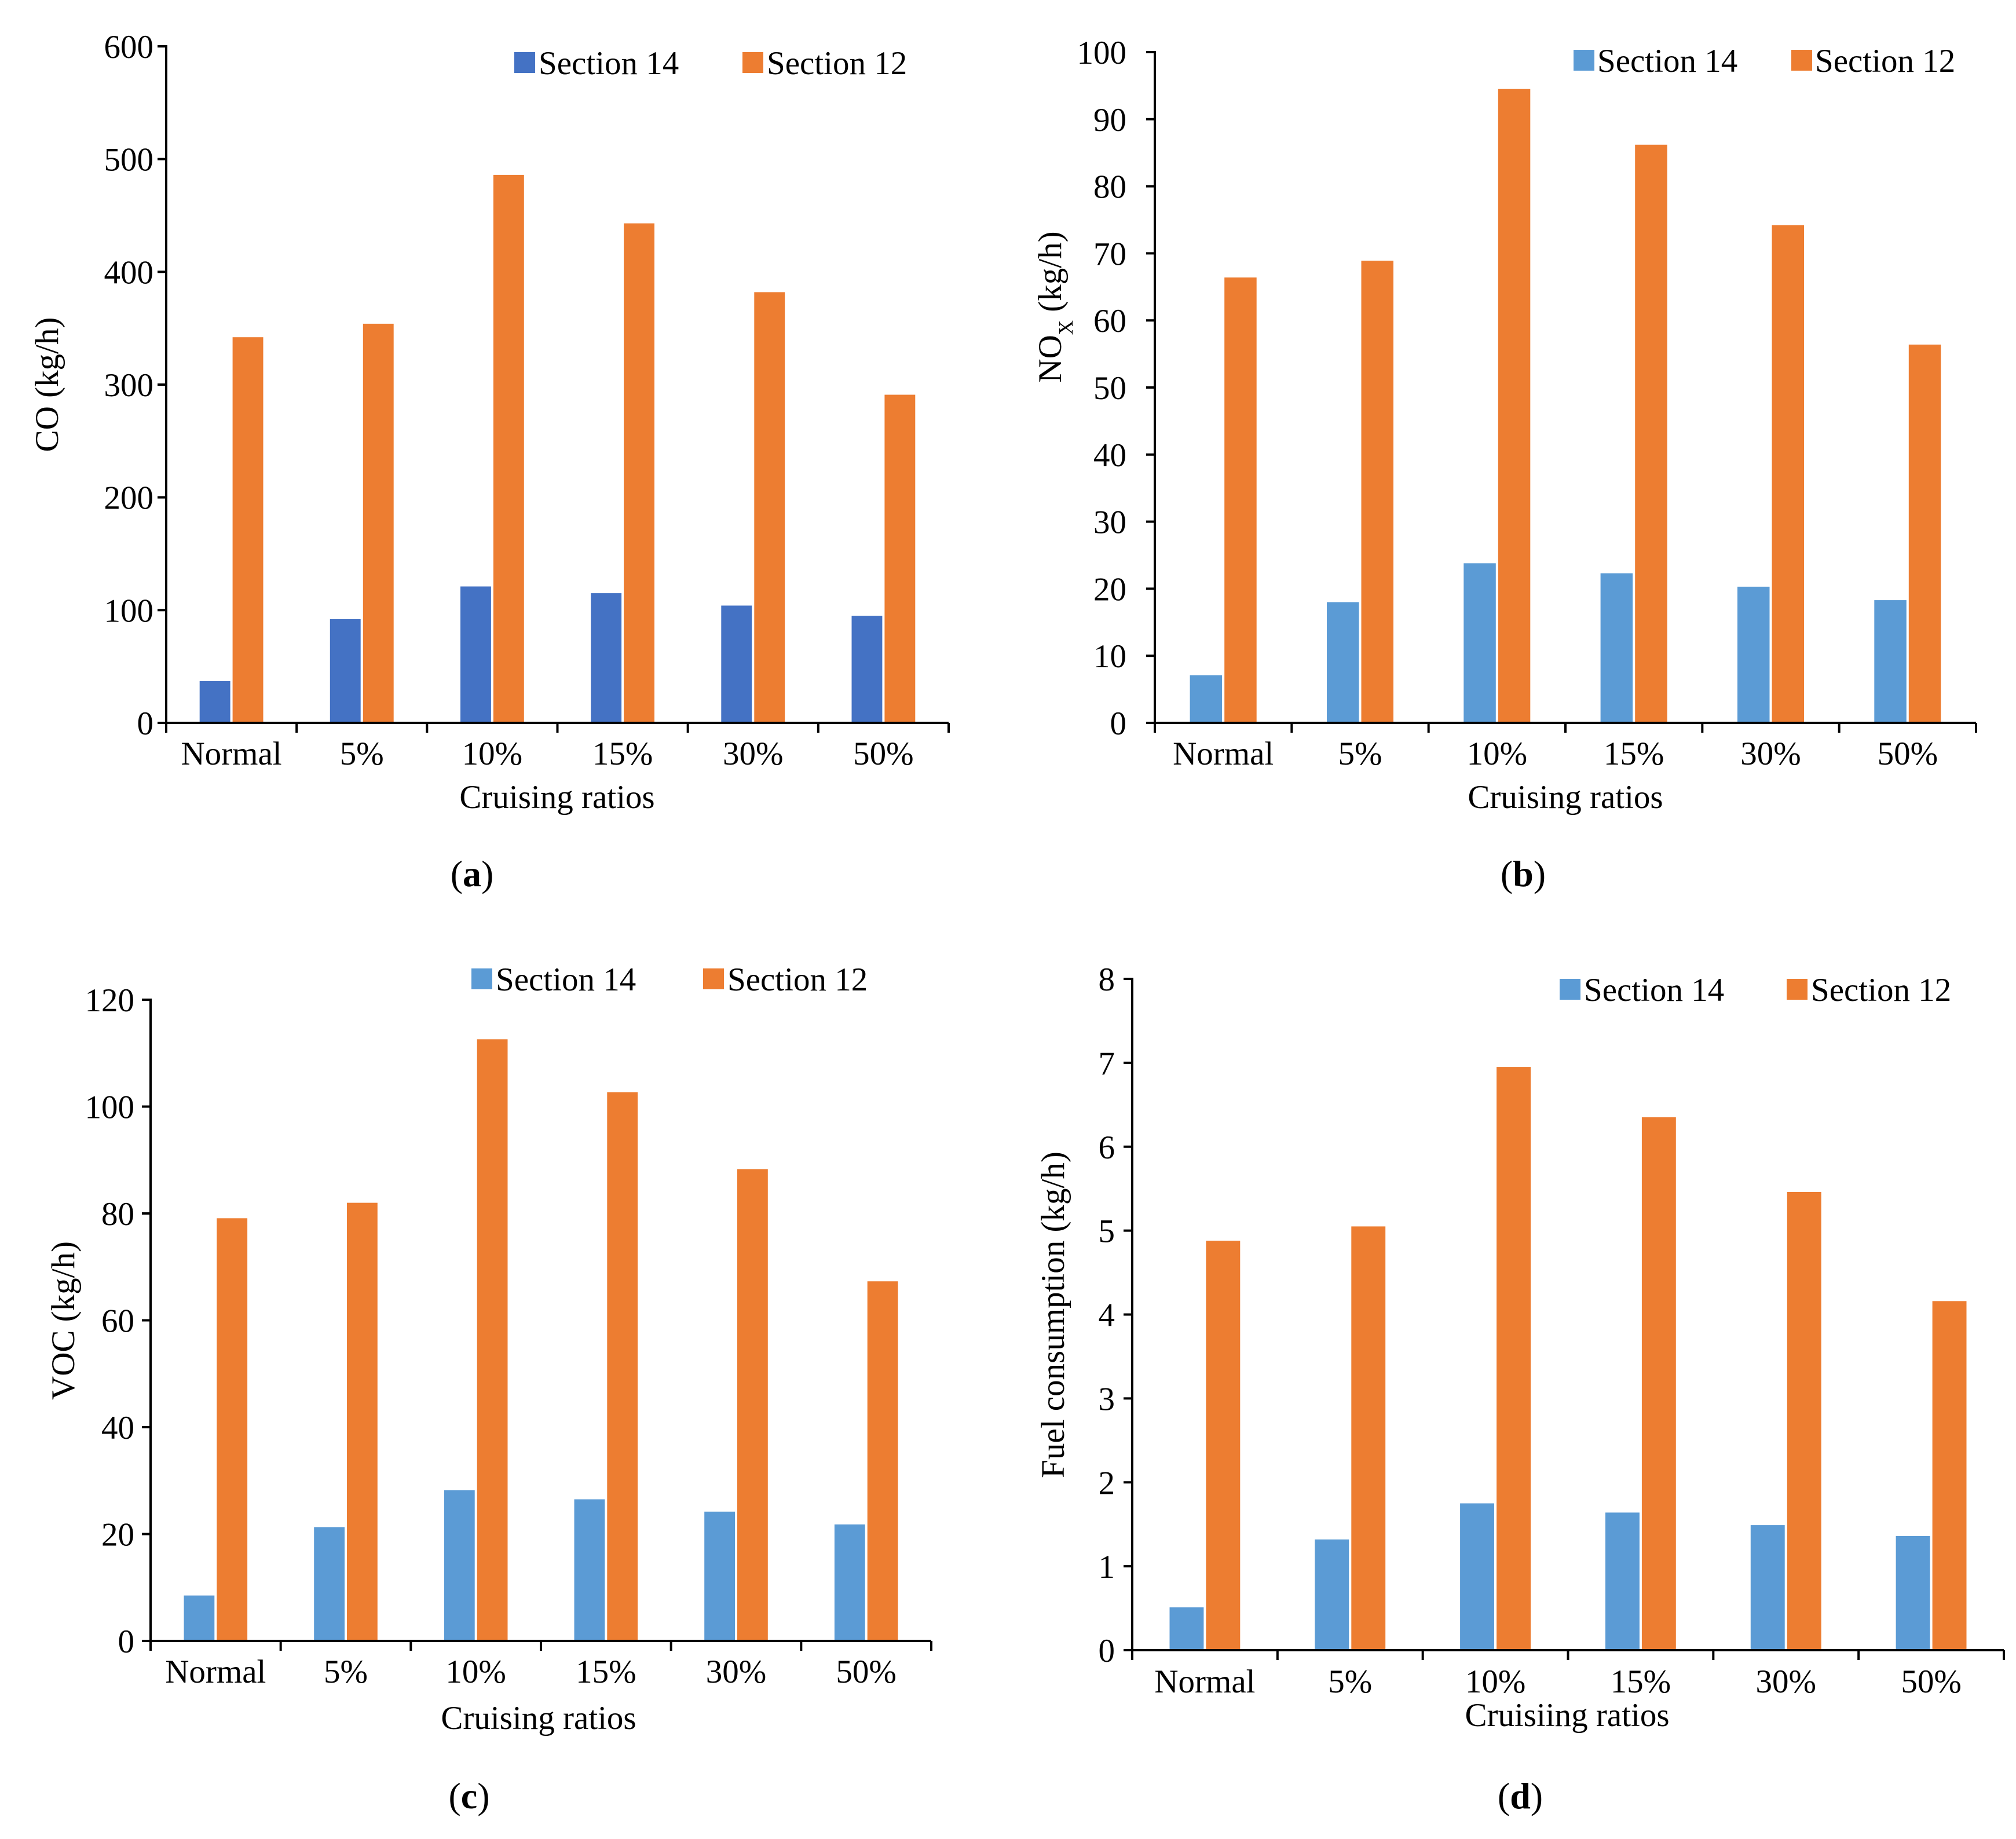 This screenshot has height=1839, width=2016. What do you see at coordinates (129, 160) in the screenshot?
I see `y-tick-label: 500` at bounding box center [129, 160].